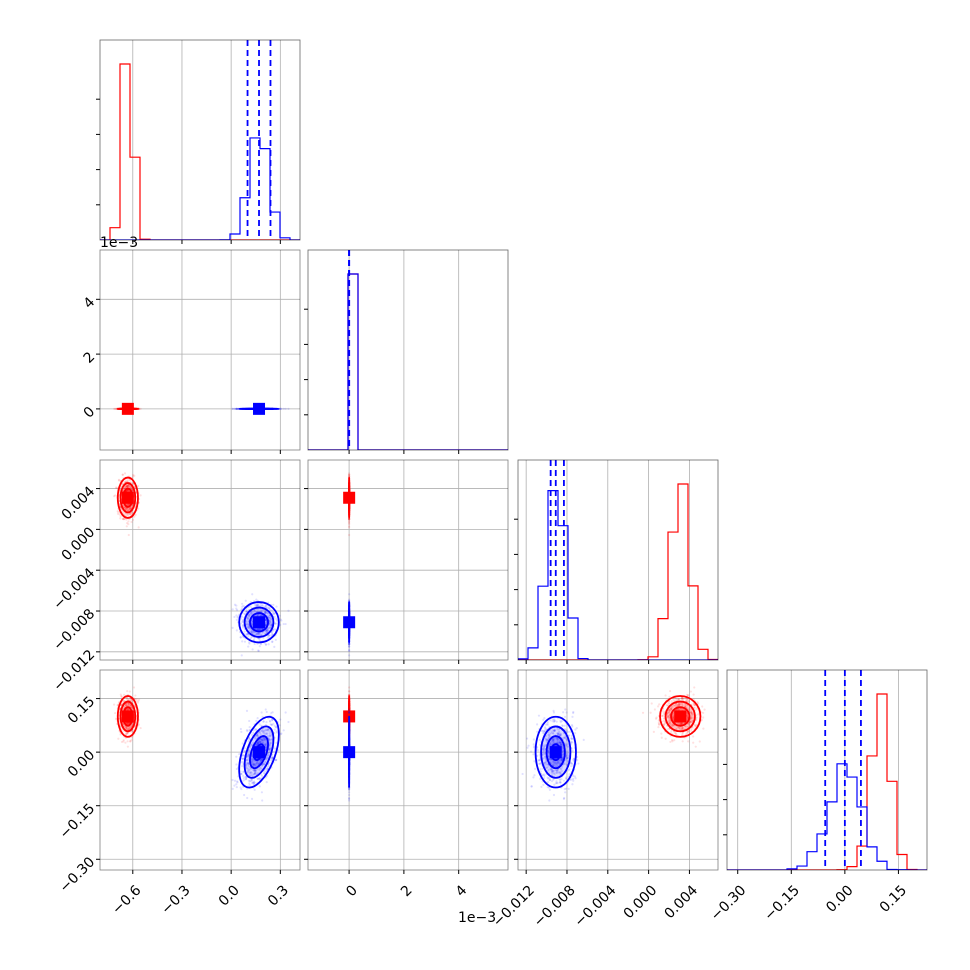 Image resolution: width=970 pixels, height=970 pixels. I want to click on panel-content, so click(618, 560).